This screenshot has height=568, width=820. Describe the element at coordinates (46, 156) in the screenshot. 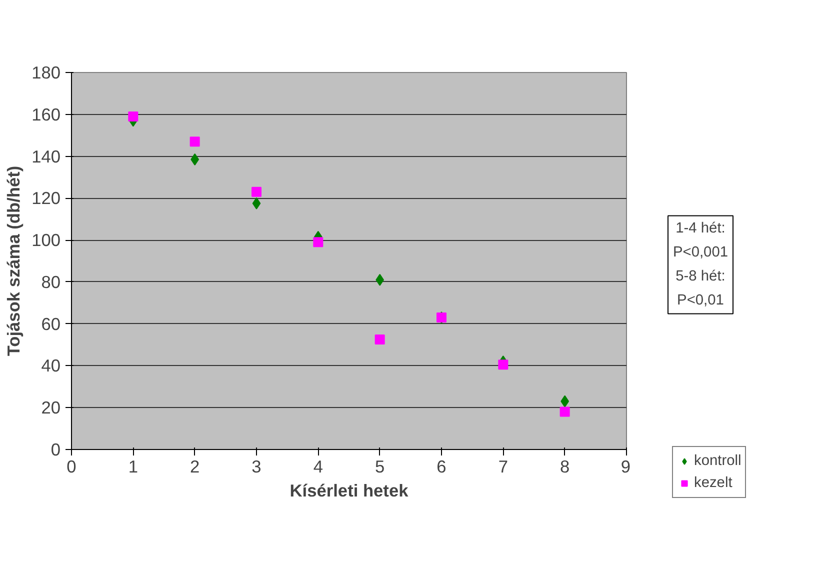

I see `y-tick-label: 140` at that location.